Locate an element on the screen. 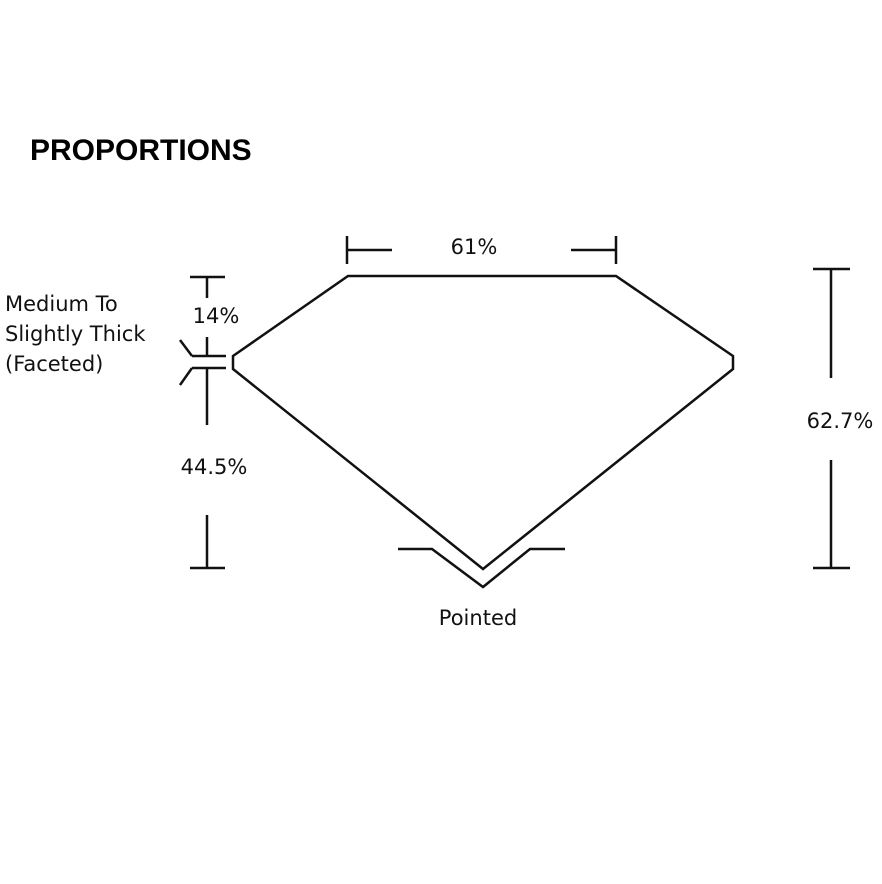 The height and width of the screenshot is (884, 882). crown-label: 14% is located at coordinates (216, 316).